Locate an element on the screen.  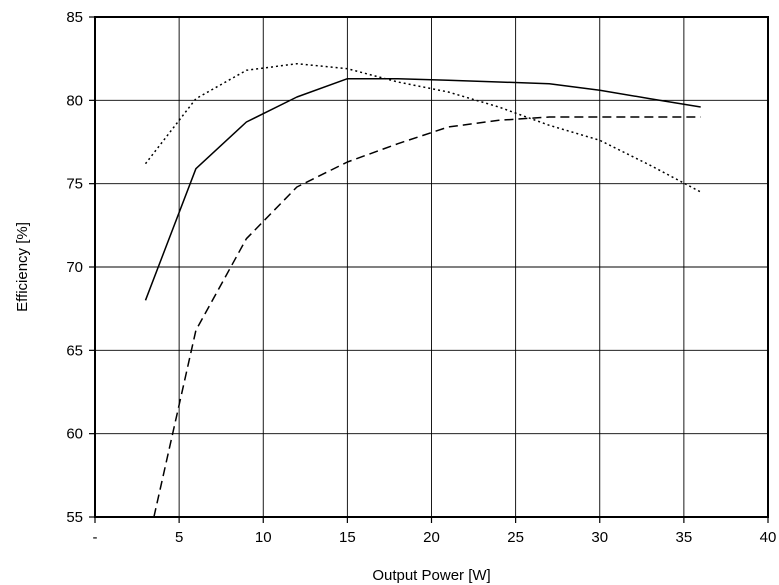
x-tick-label: - is located at coordinates (95, 537).